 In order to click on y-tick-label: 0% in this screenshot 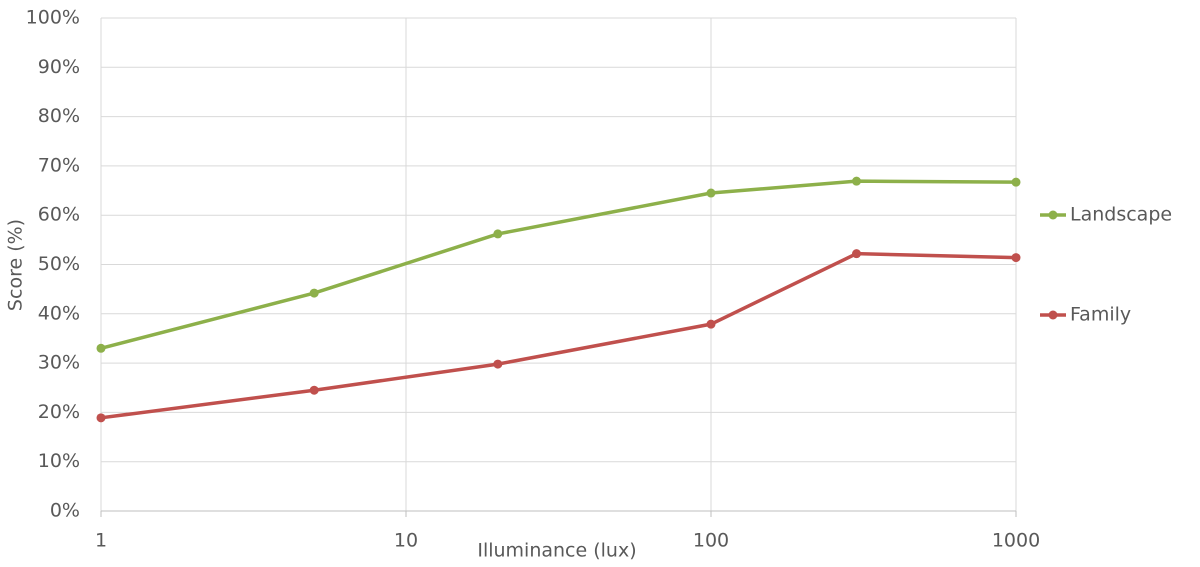, I will do `click(65, 511)`.